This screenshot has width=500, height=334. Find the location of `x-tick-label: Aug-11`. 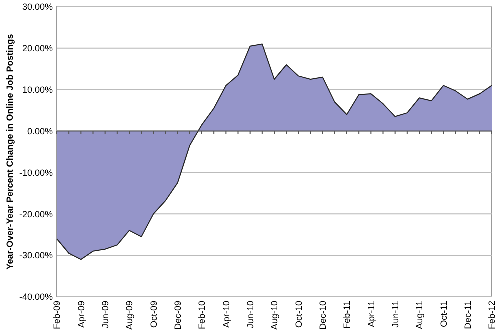

x-tick-label: Aug-11 is located at coordinates (419, 315).